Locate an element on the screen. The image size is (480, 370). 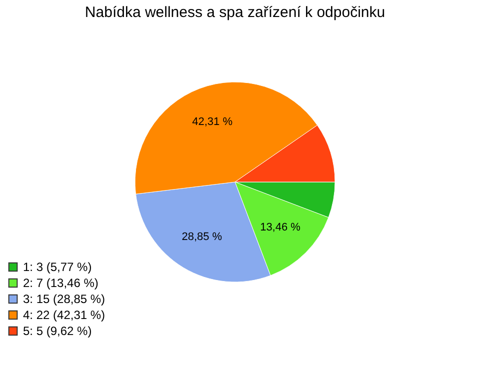
legend-label: 5: 5 (9,62 %) is located at coordinates (57, 331).